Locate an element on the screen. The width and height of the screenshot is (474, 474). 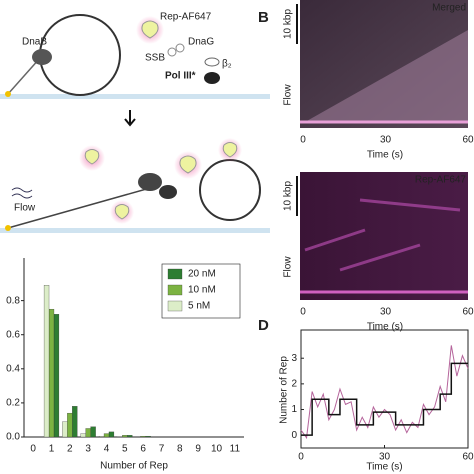
pol-label: Pol III* is located at coordinates (180, 76).